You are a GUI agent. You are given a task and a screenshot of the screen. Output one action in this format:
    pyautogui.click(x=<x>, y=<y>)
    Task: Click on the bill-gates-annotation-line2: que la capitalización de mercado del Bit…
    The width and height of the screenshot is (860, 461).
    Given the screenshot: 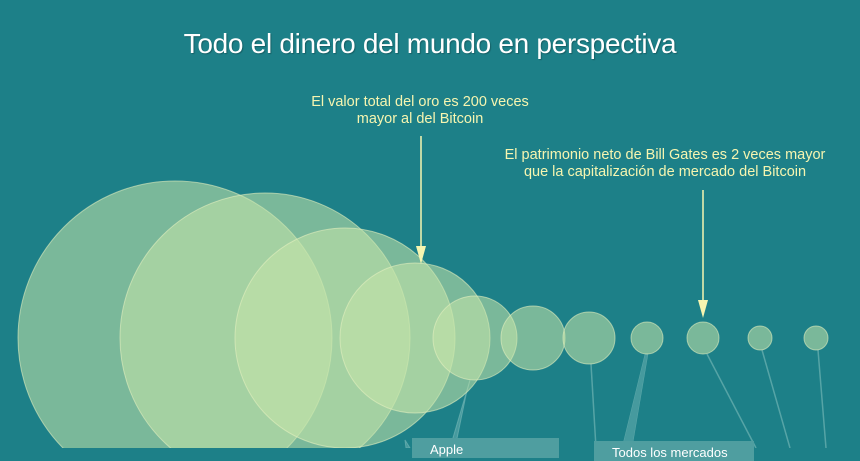 What is the action you would take?
    pyautogui.click(x=665, y=172)
    